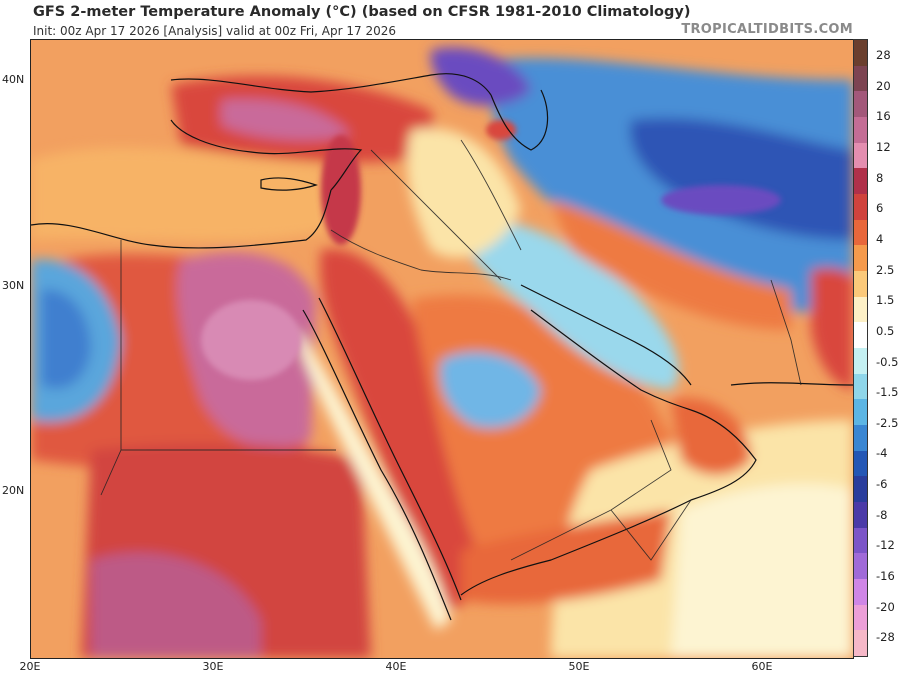 The image size is (900, 673). I want to click on iraq-border, so click(436, 215).